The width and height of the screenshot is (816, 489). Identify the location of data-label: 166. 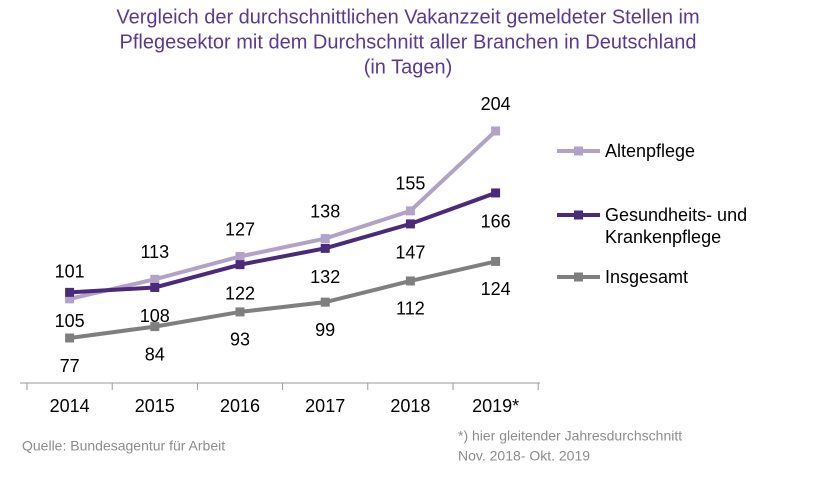
(496, 222).